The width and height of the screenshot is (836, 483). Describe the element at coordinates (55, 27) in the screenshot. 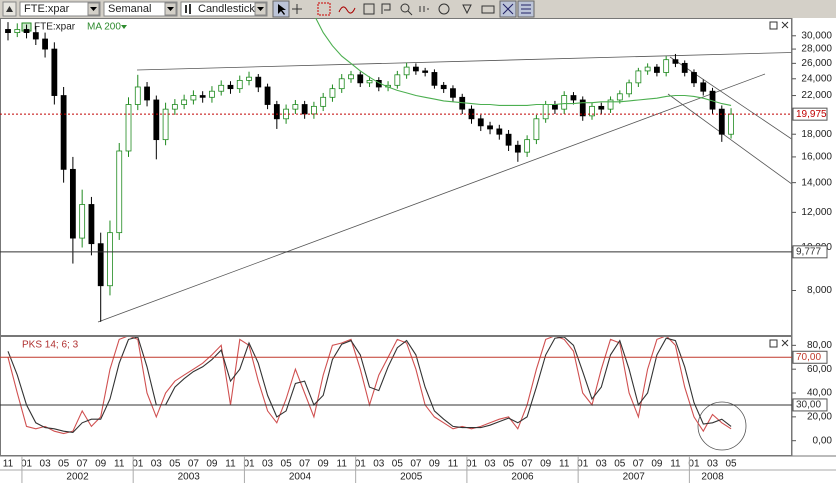

I see `legend-entry: FTE:xpar` at that location.